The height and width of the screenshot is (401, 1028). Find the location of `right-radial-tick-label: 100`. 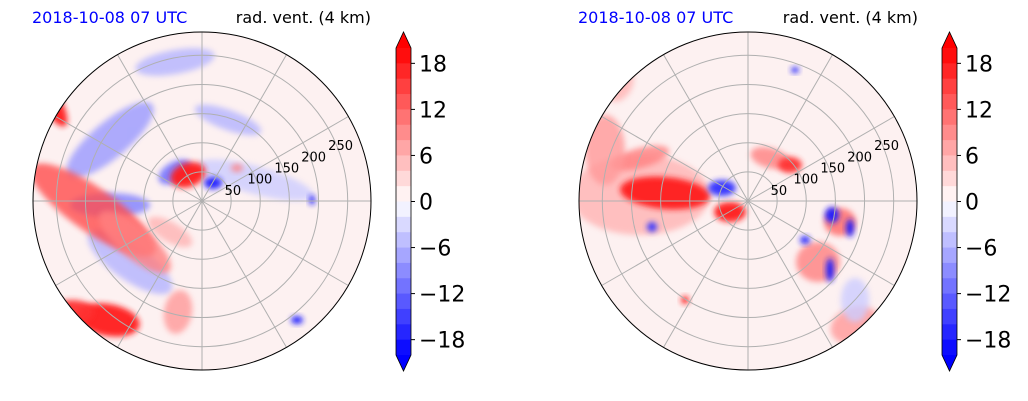

right-radial-tick-label: 100 is located at coordinates (805, 180).